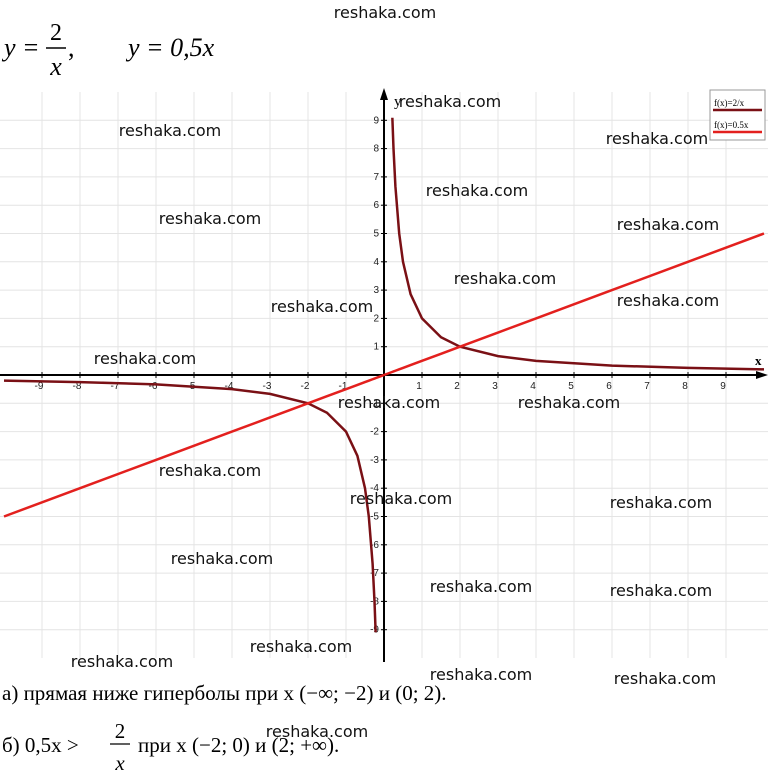  I want to click on y-tick-label: 5, so click(376, 234).